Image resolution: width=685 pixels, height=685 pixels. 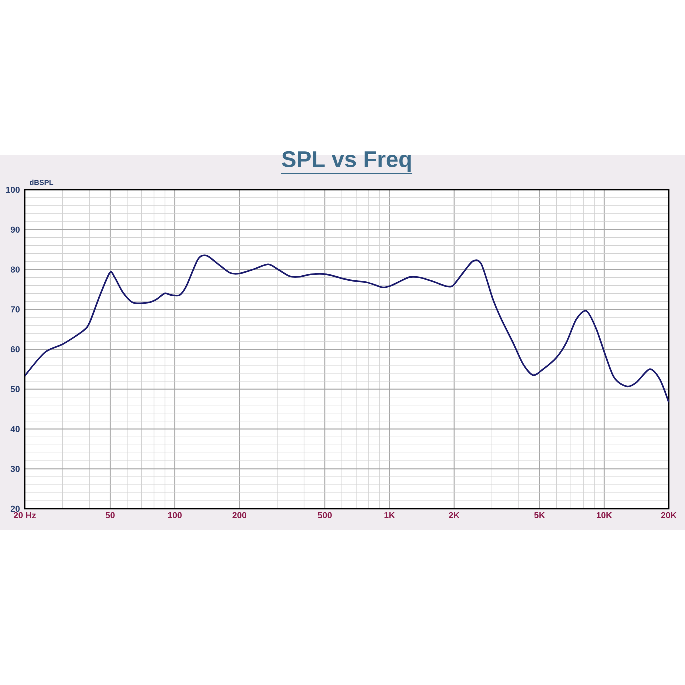 I want to click on y-tick-label: 80, so click(x=15, y=269).